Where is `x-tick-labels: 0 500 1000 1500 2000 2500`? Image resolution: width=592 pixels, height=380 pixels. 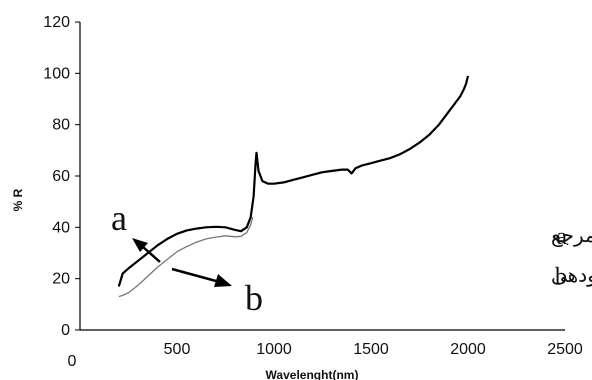
x-tick-labels: 0 500 1000 1500 2000 2500 is located at coordinates (325, 355).